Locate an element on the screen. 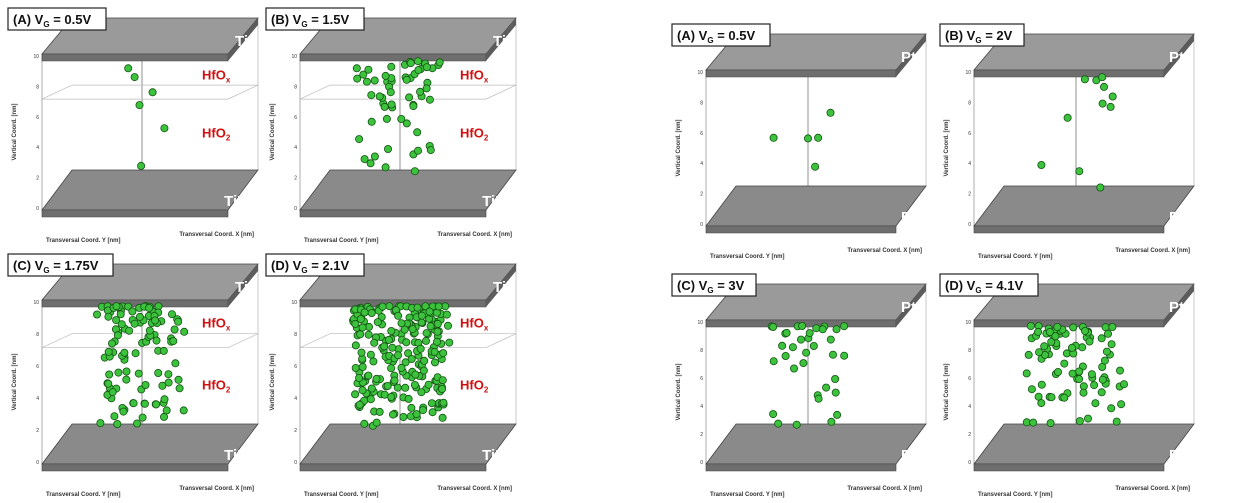 The width and height of the screenshot is (1236, 503). y-axis-label: Vertical Coord. [nm] is located at coordinates (15, 131).